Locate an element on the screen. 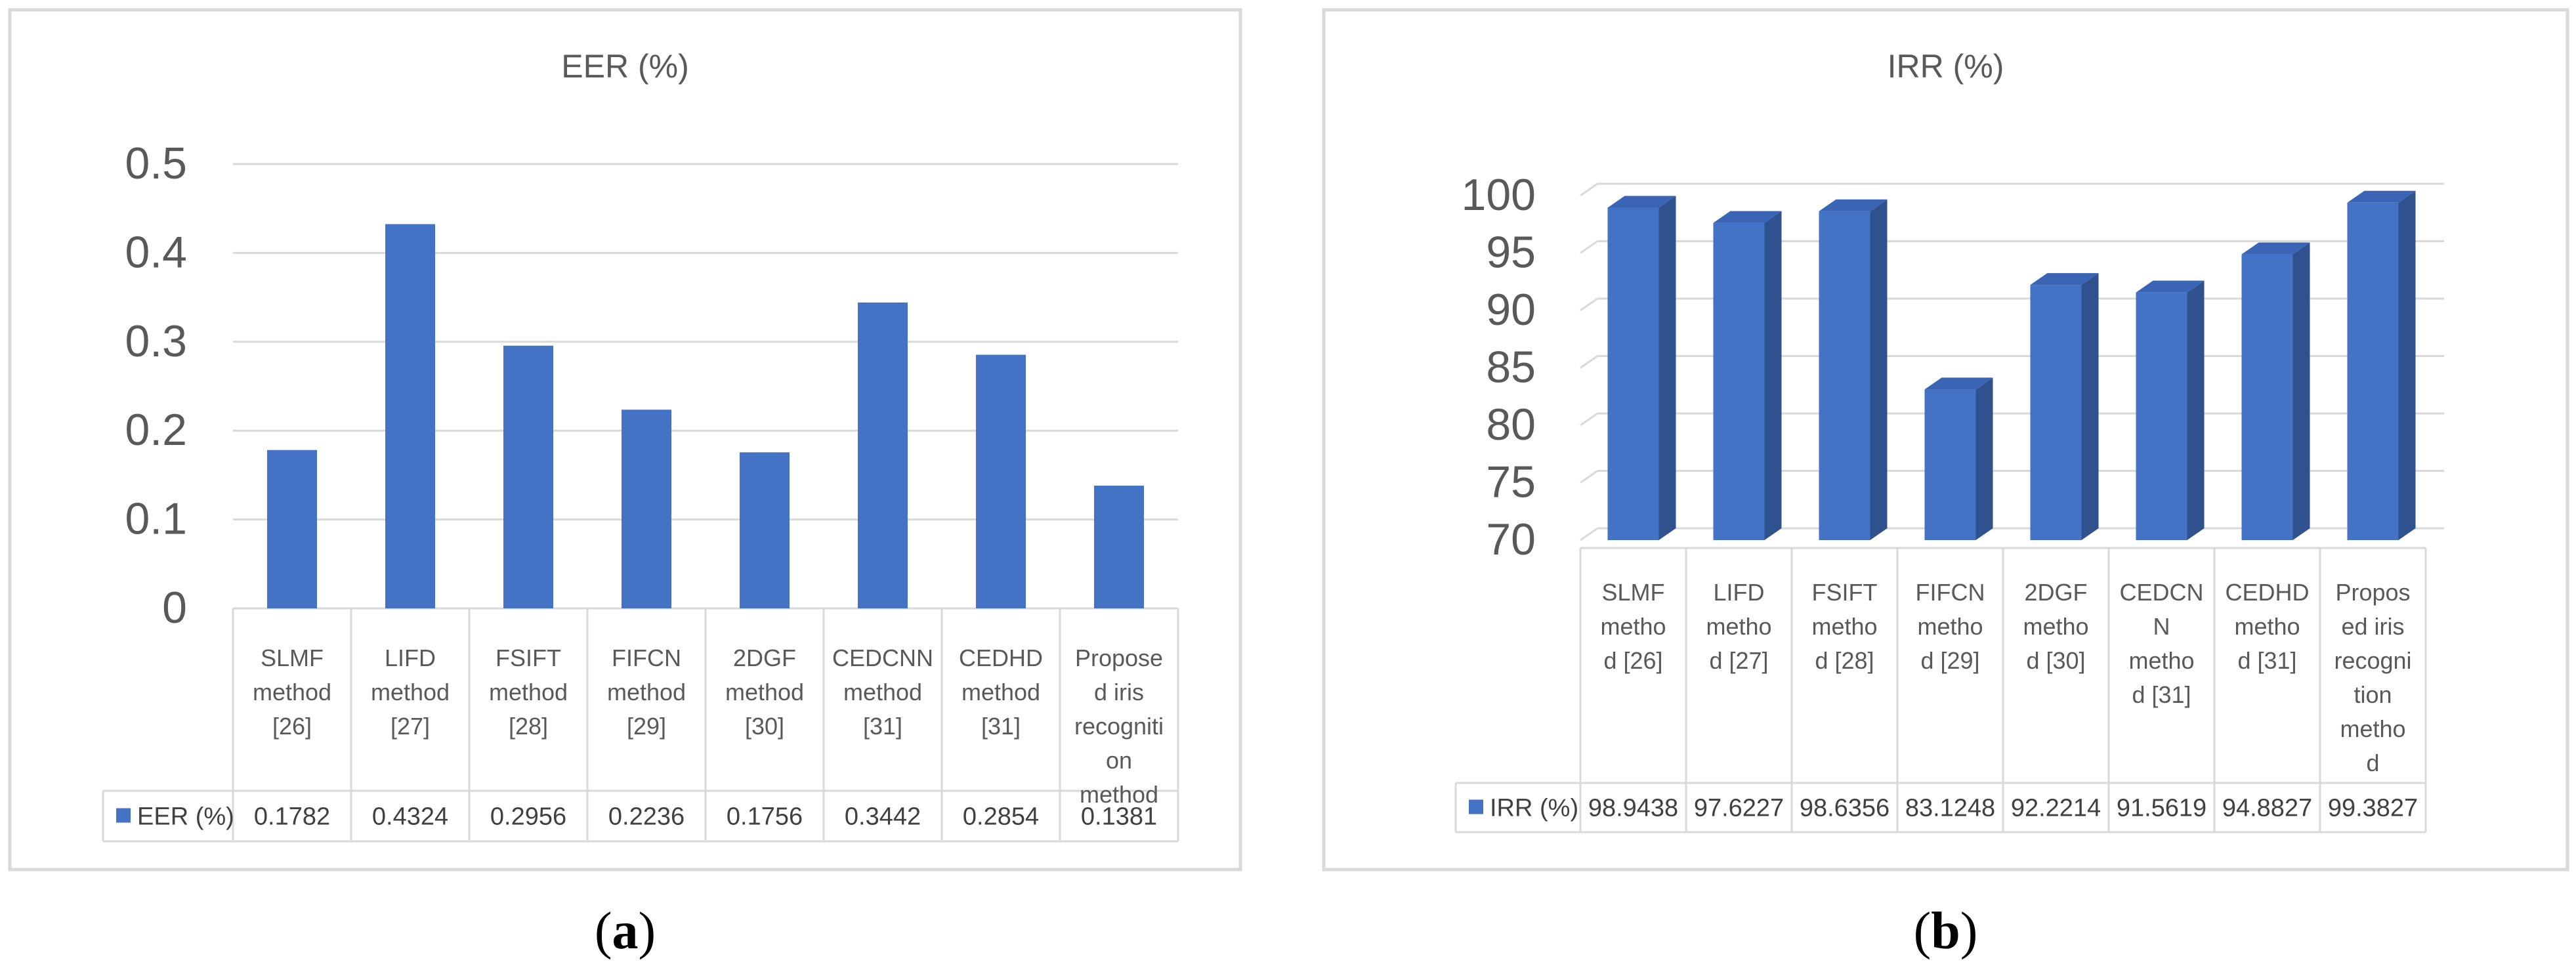 The image size is (2576, 968). panel-label: (a) is located at coordinates (625, 931).